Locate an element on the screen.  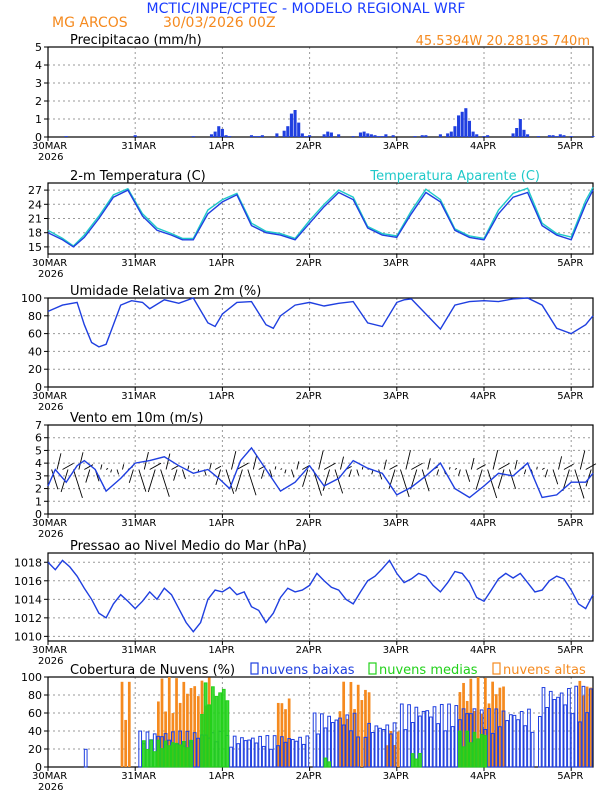
temp-line is located at coordinates (320, 218).